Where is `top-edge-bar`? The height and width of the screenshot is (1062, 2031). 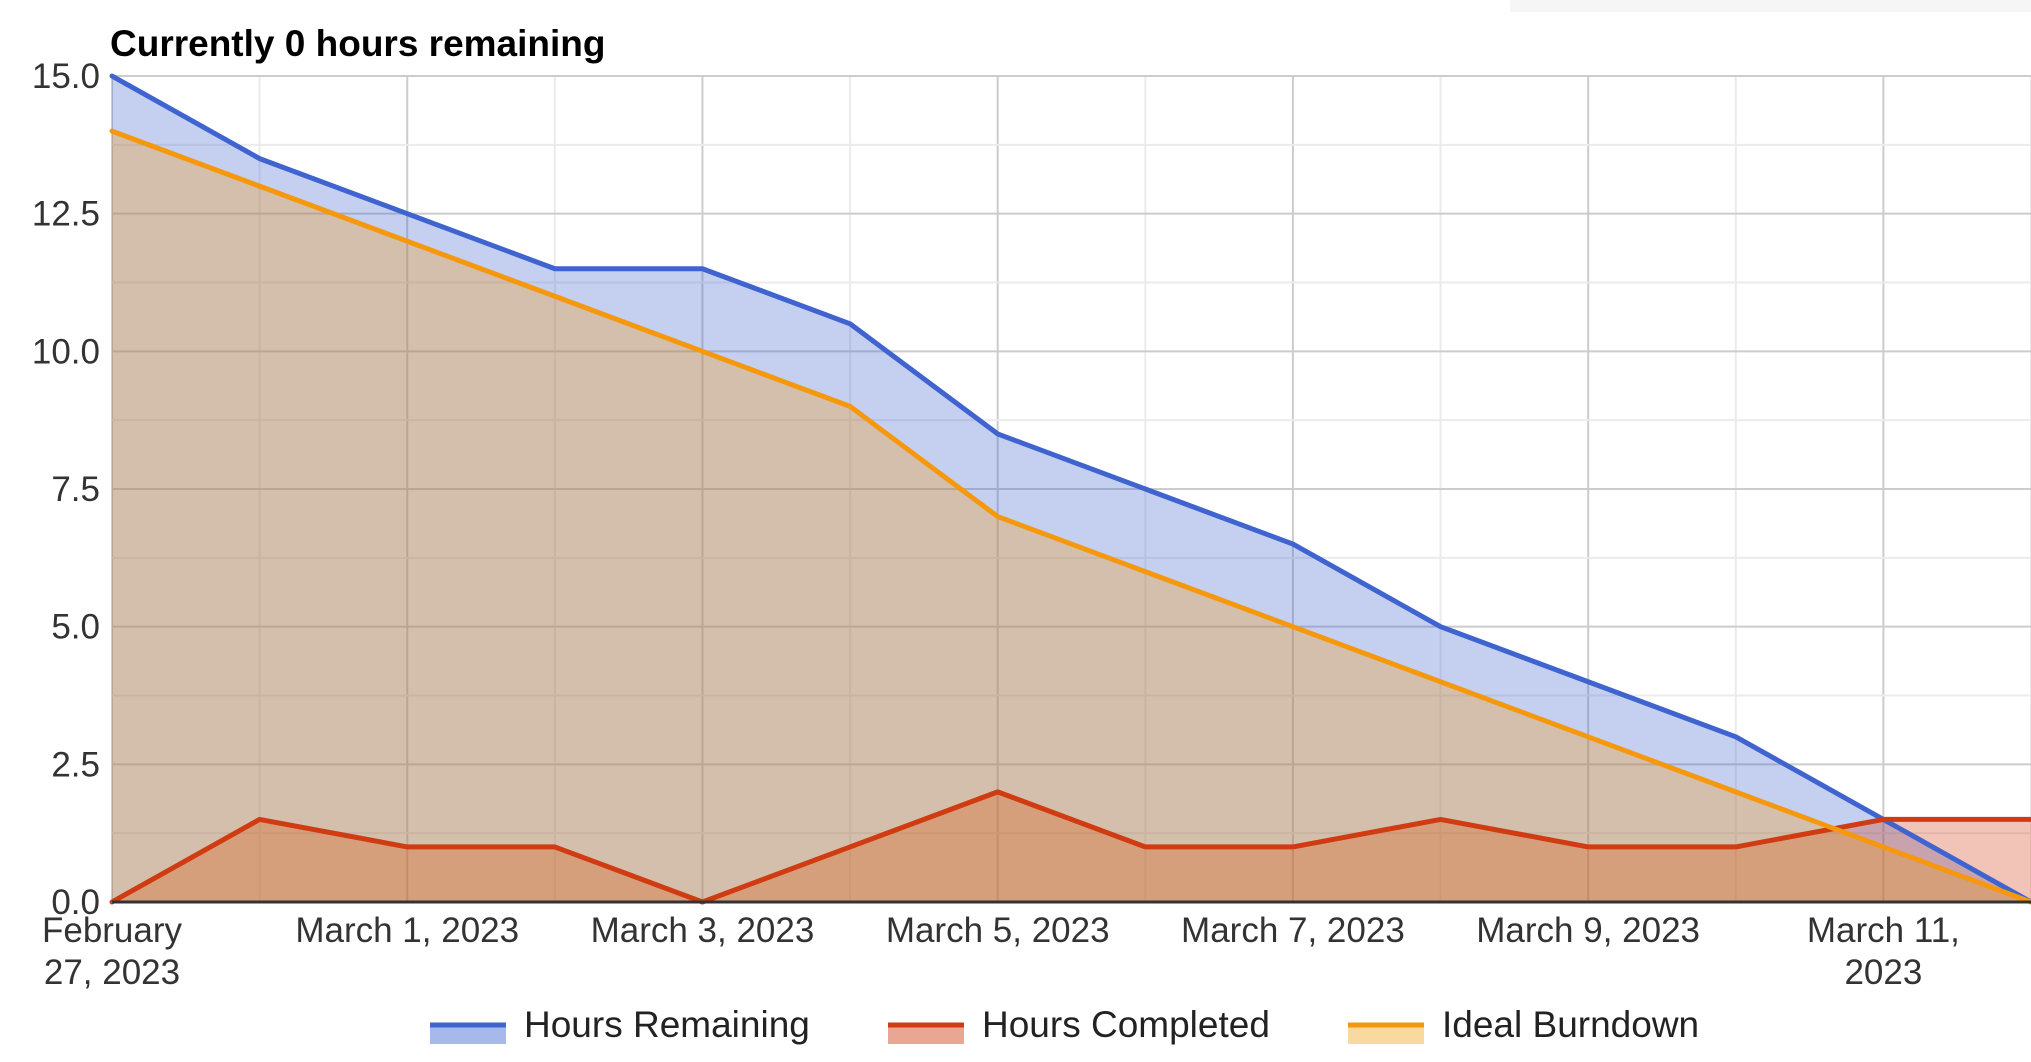 top-edge-bar is located at coordinates (1770, 6).